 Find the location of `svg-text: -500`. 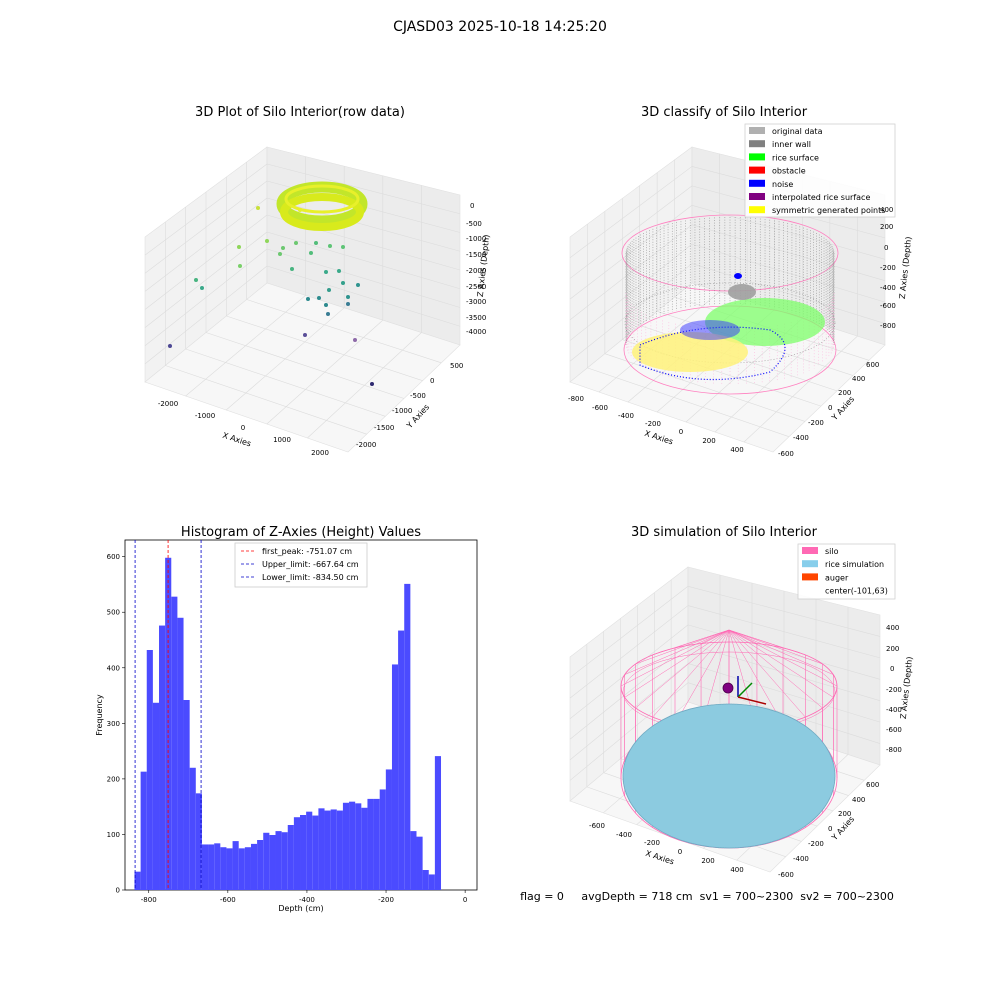

svg-text: -500 is located at coordinates (474, 224).